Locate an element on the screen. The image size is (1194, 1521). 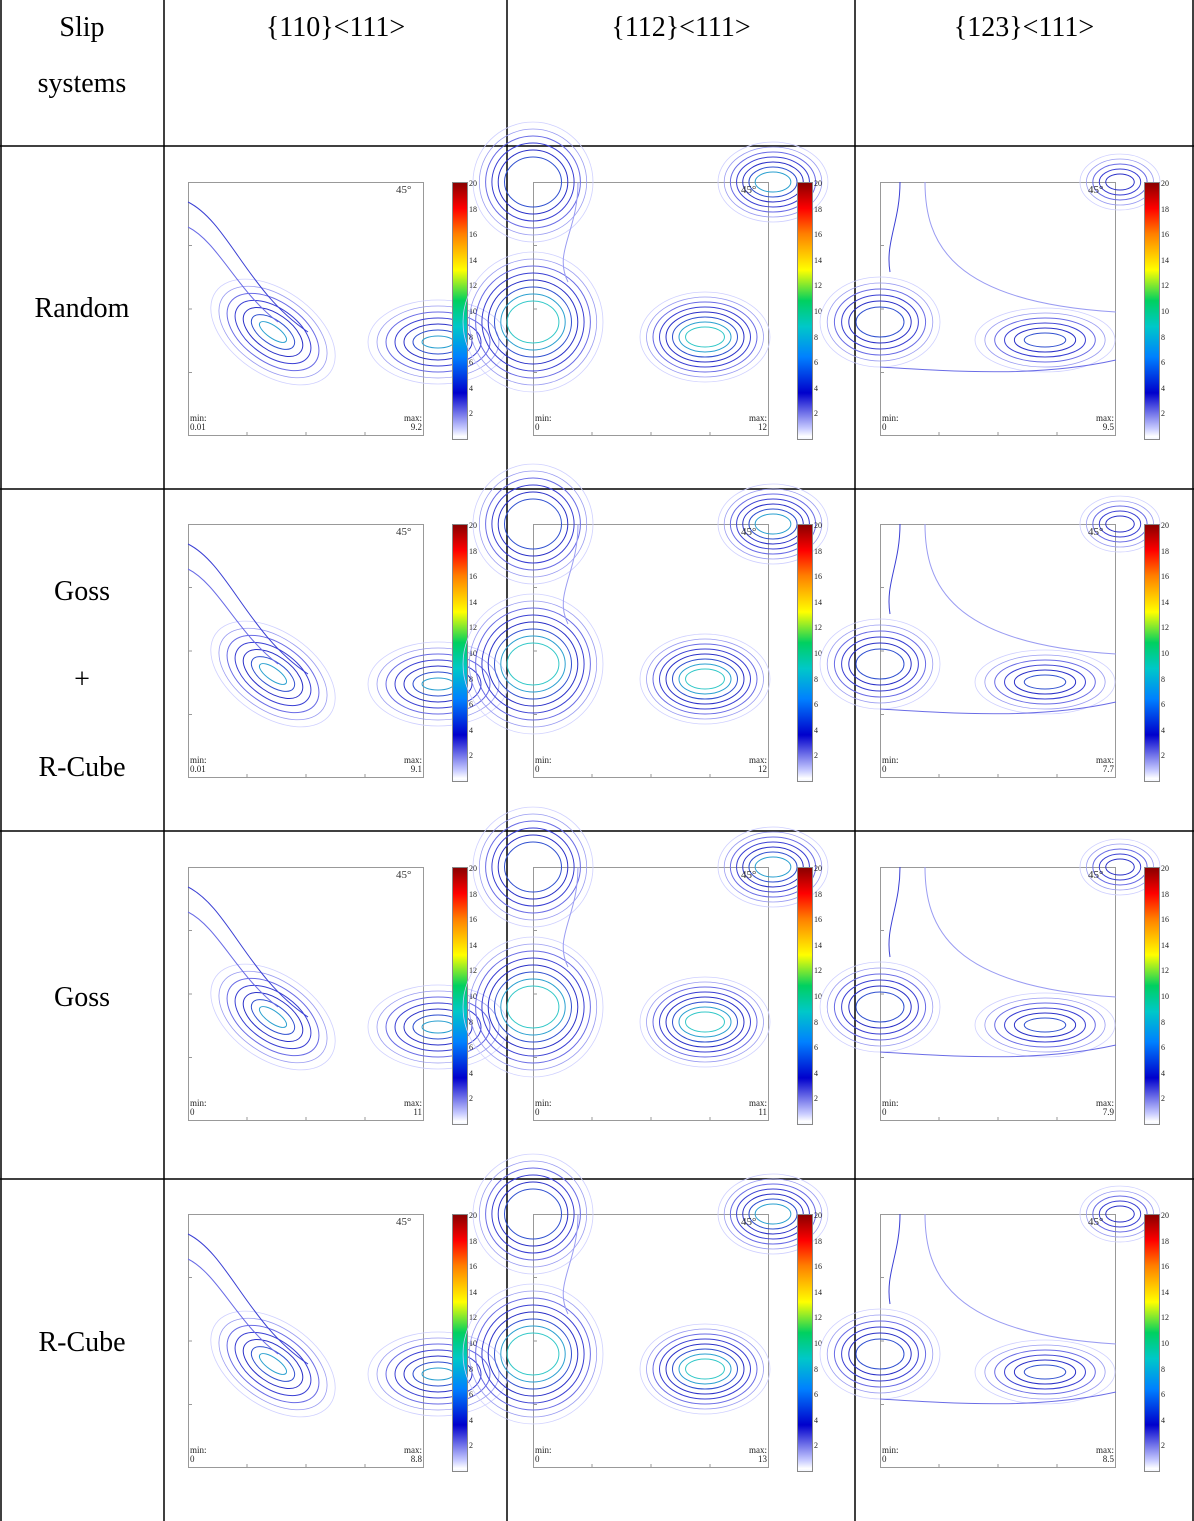
odf-section-plot: min: 0 max: 7.9 45° 2 4 6 8 10 12 14 16 18 20 is located at coordinates (1030, 1002).